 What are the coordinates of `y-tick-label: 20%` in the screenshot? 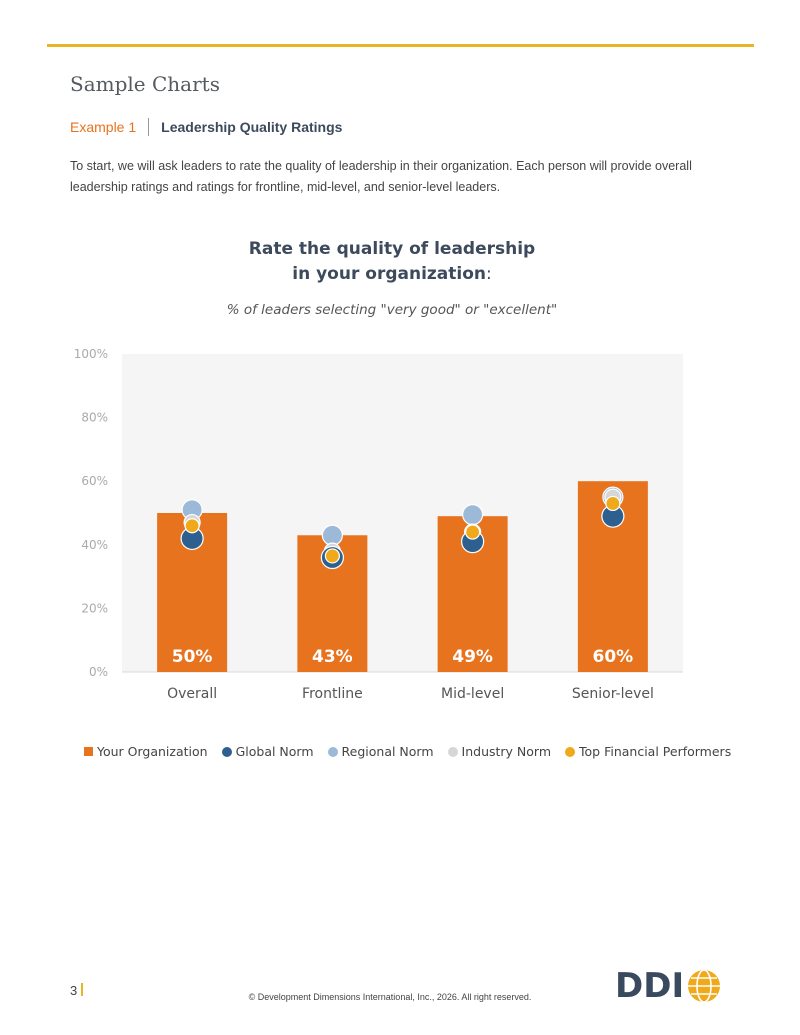 It's located at (94, 608).